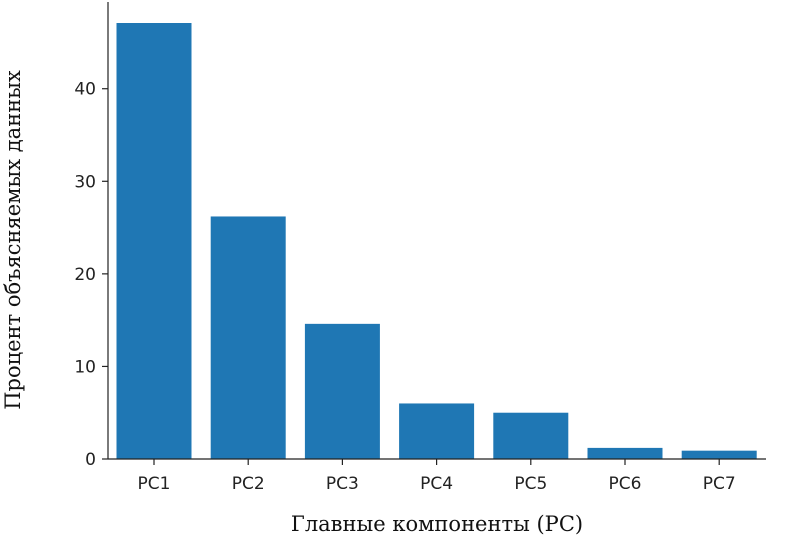  Describe the element at coordinates (530, 484) in the screenshot. I see `x-tick-label: PC5` at that location.